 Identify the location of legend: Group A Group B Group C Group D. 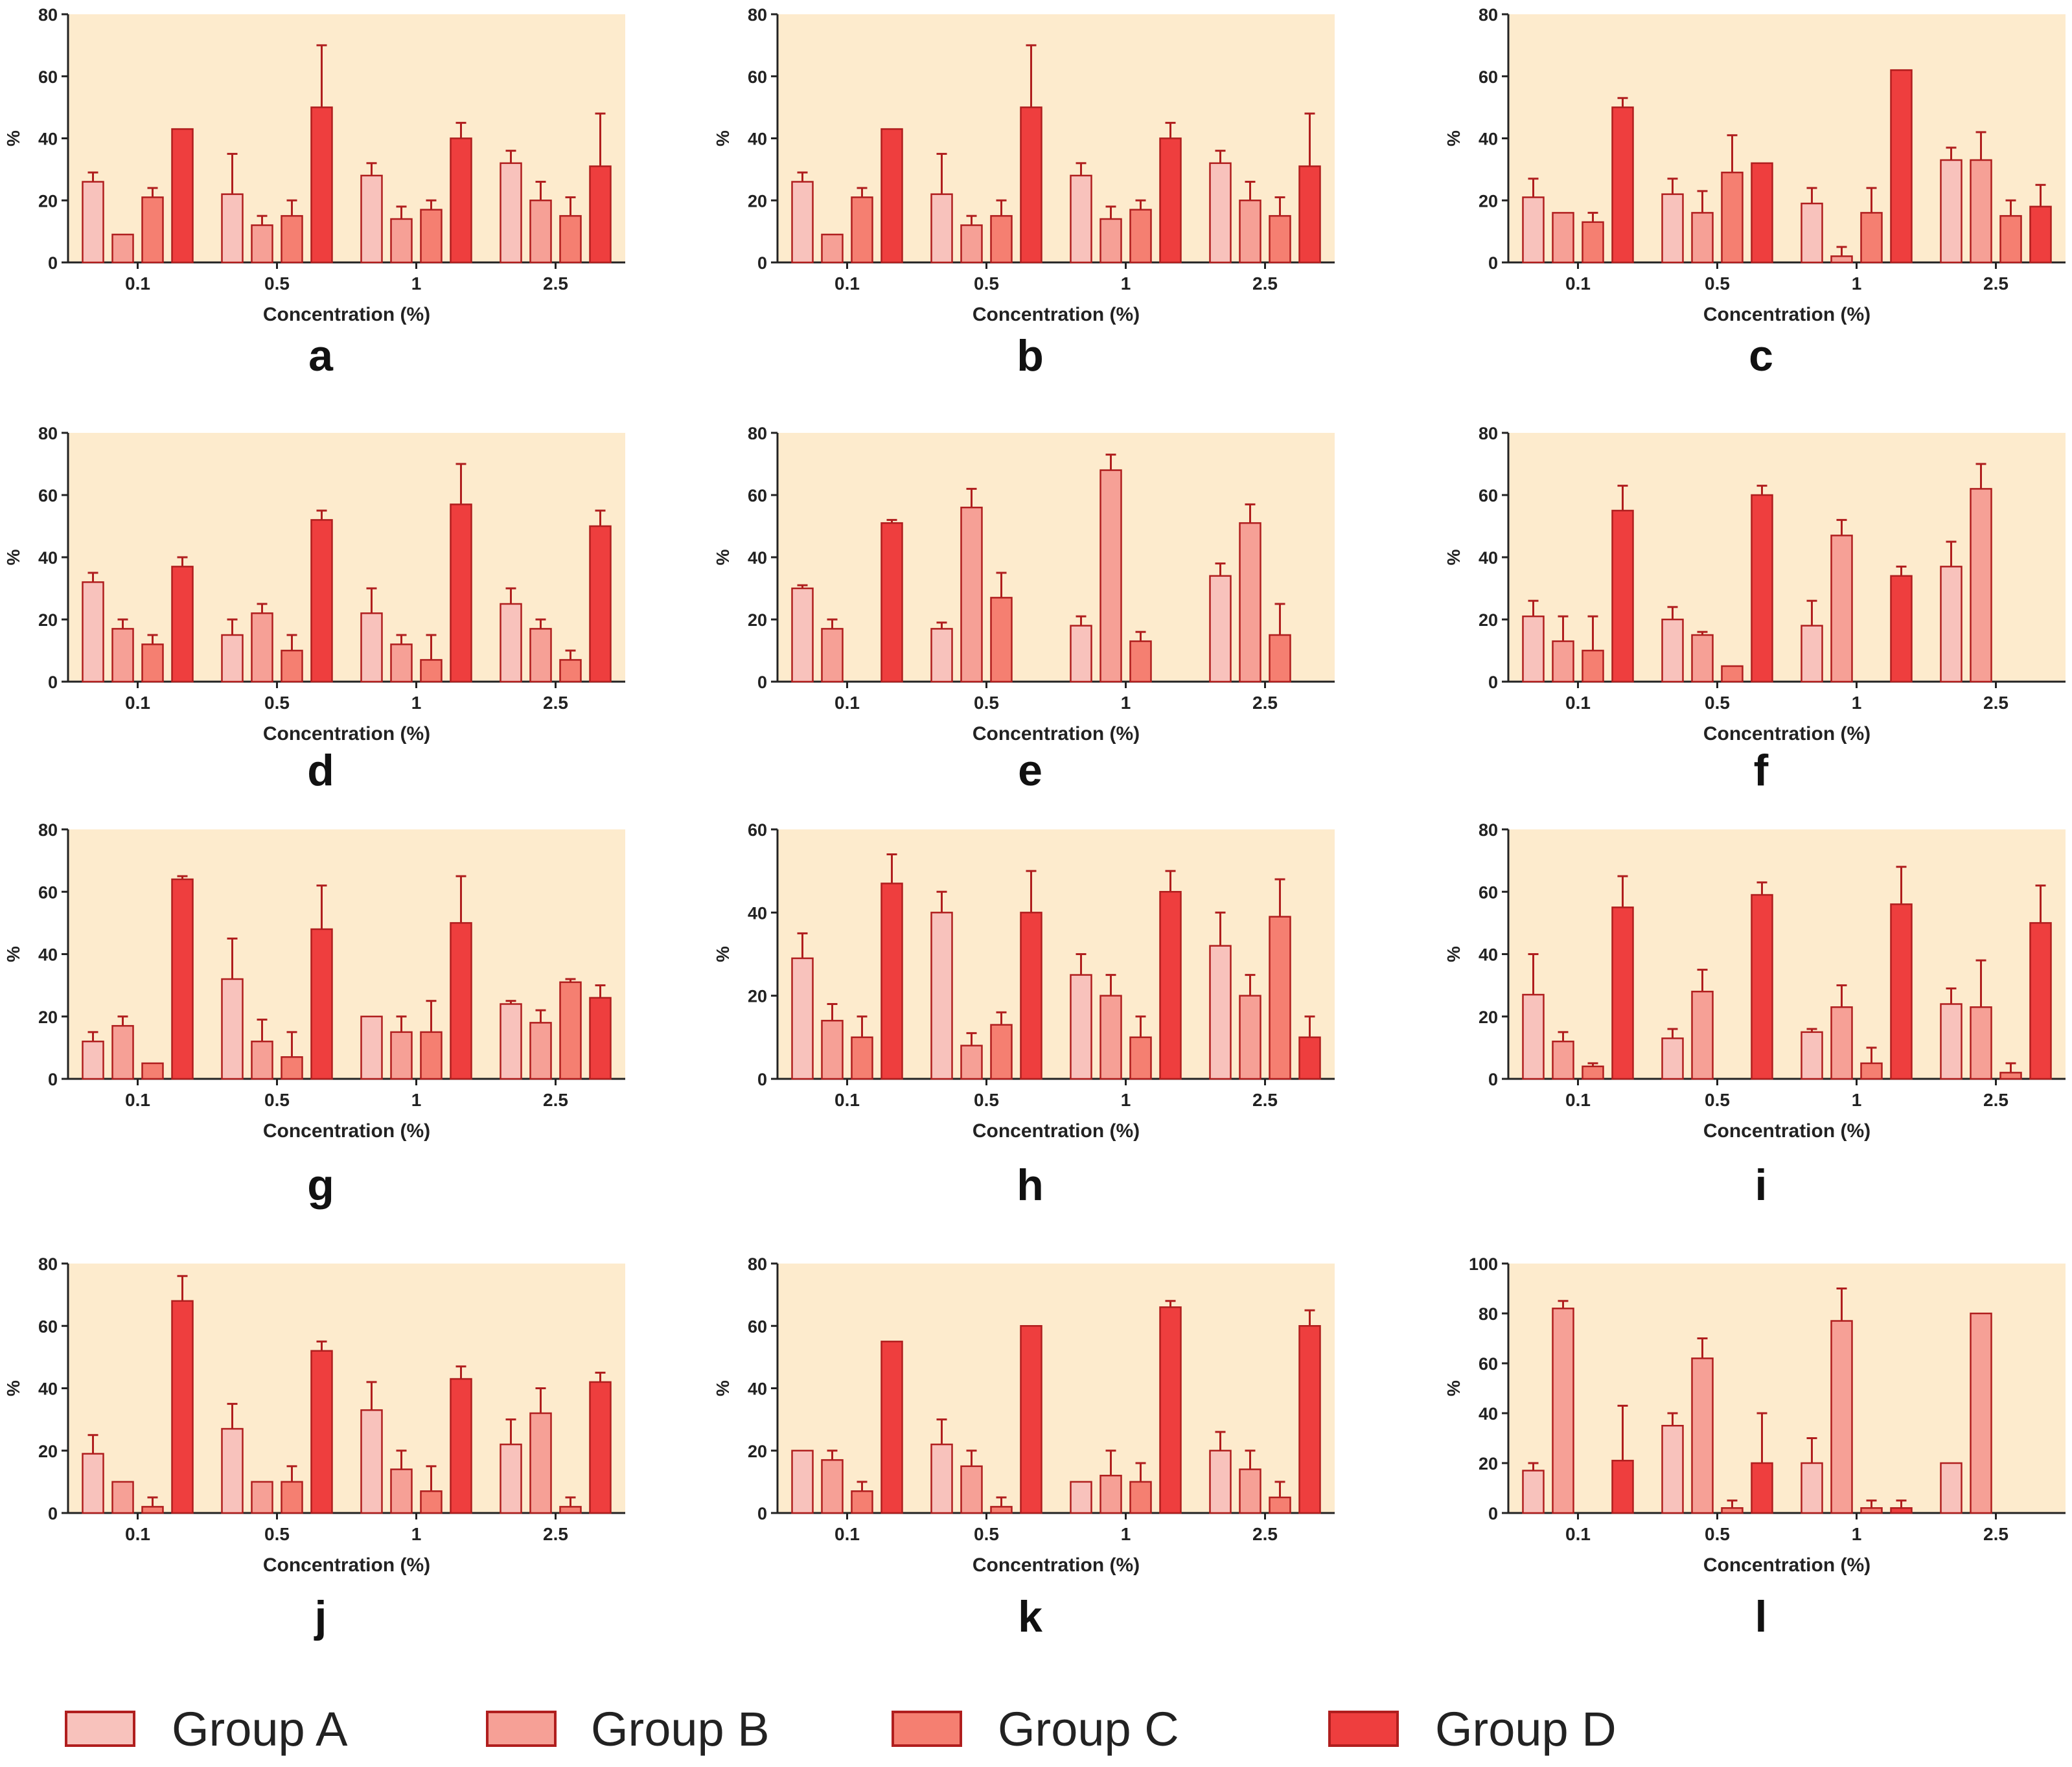
(841, 1729).